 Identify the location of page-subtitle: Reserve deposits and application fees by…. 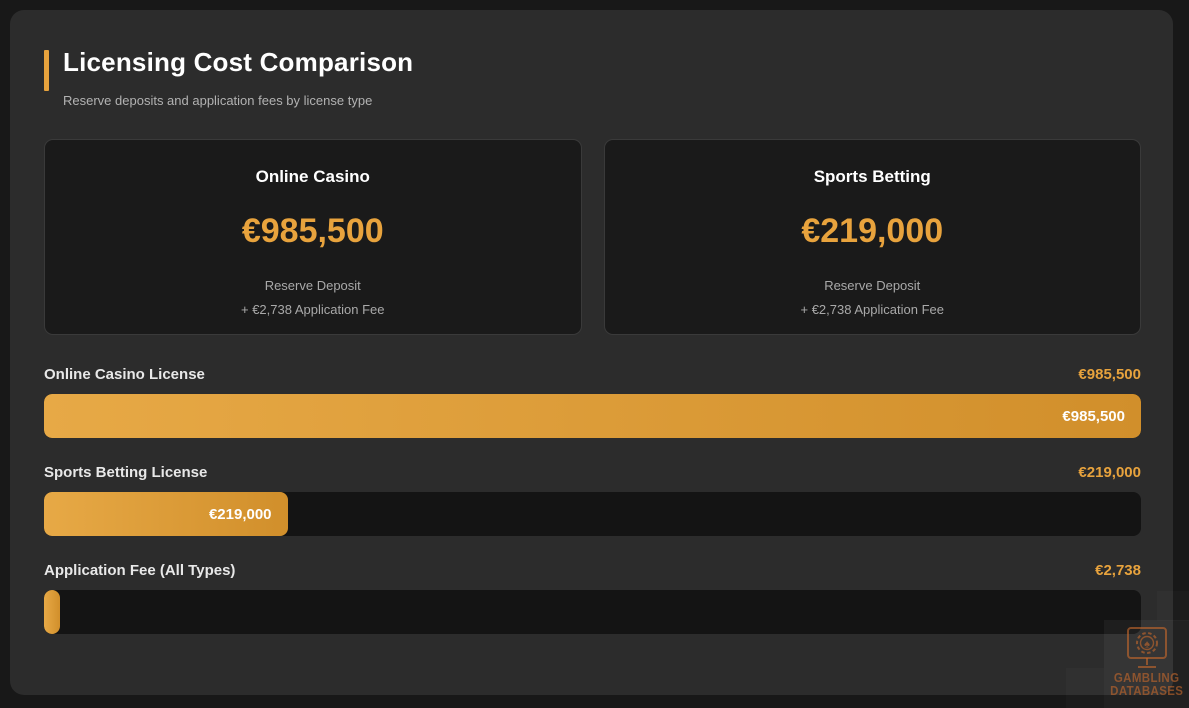
(218, 100).